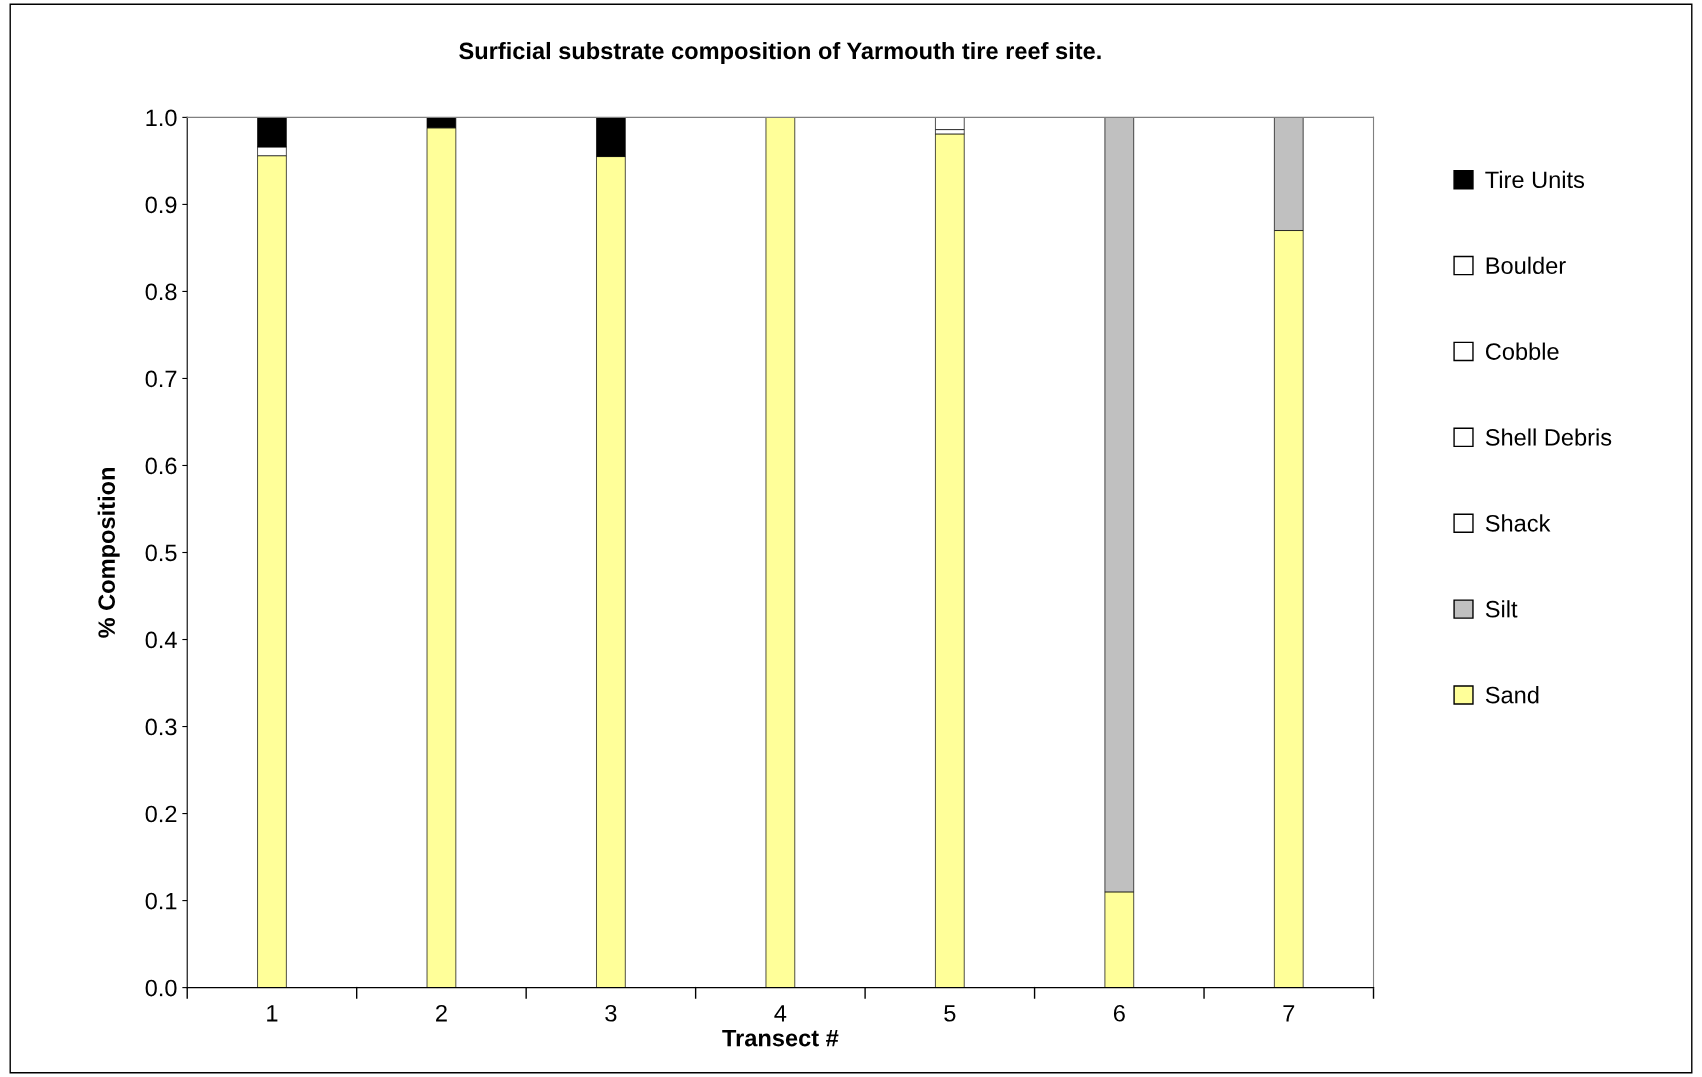 Image resolution: width=1702 pixels, height=1077 pixels. I want to click on x-tick-label: 4, so click(780, 1013).